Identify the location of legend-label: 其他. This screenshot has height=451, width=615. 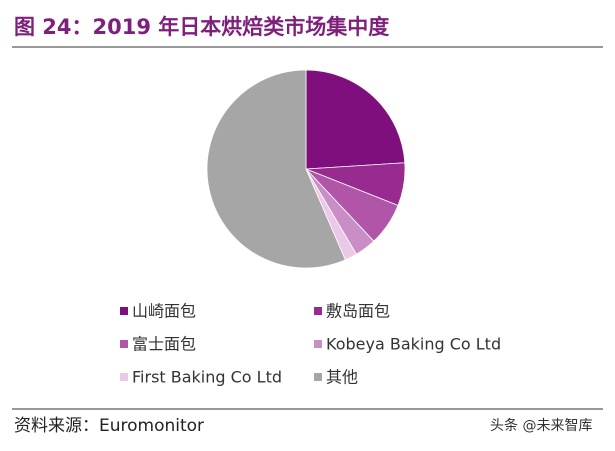
(342, 377).